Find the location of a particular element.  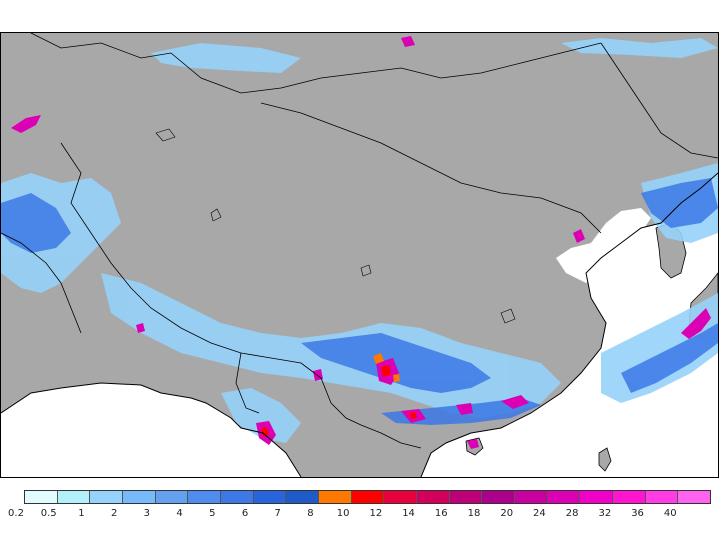

legend-tick-label: 0.2 is located at coordinates (16, 513).